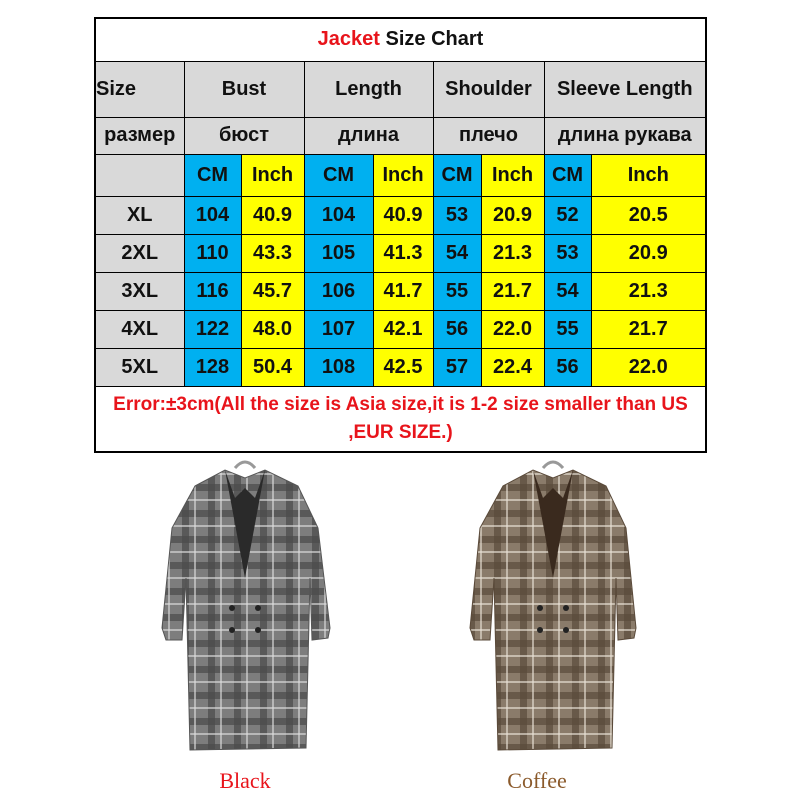 The image size is (800, 800). I want to click on title-highlight: Jacket, so click(348, 39).